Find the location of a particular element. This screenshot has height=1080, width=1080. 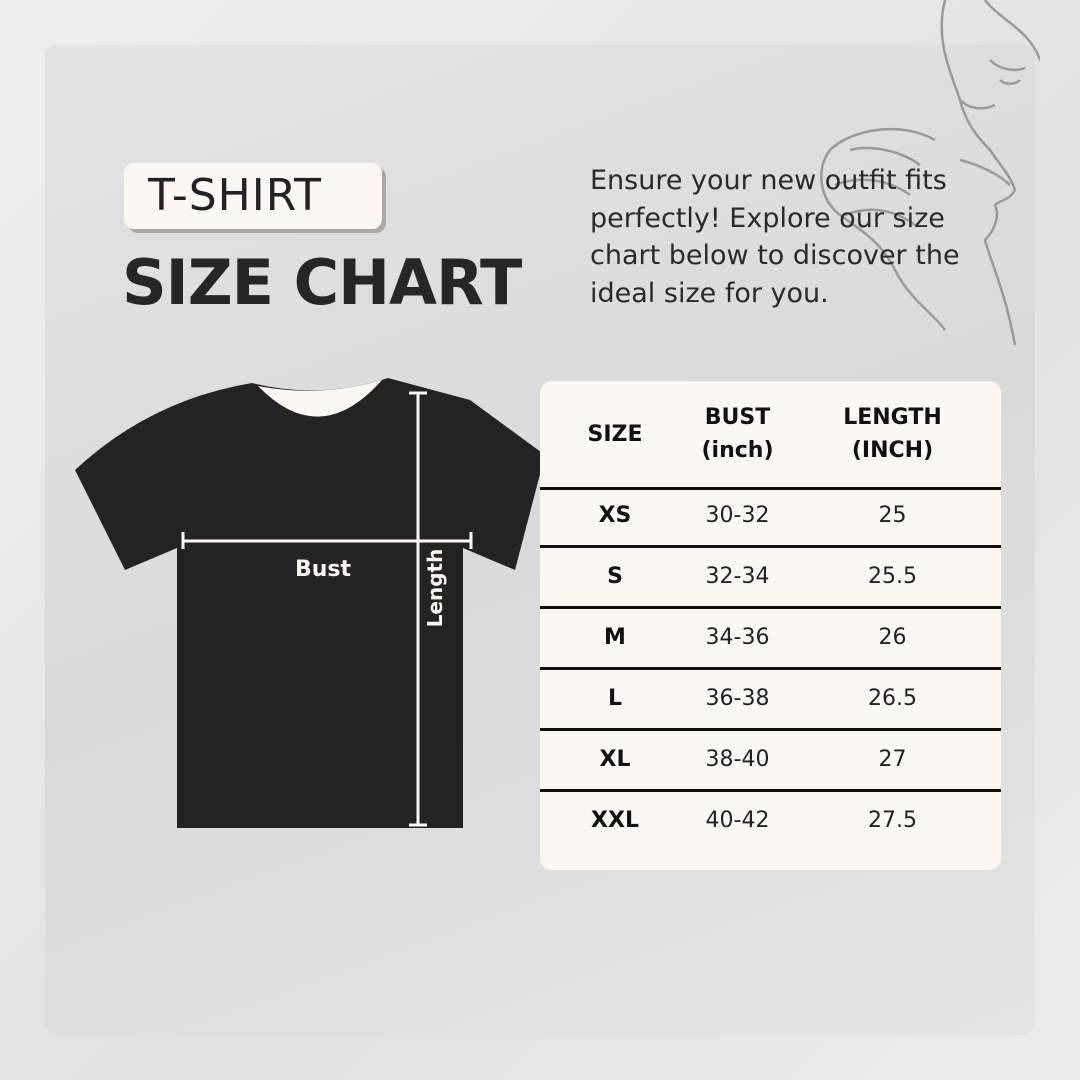

column-header-size: SIZE is located at coordinates (615, 434).